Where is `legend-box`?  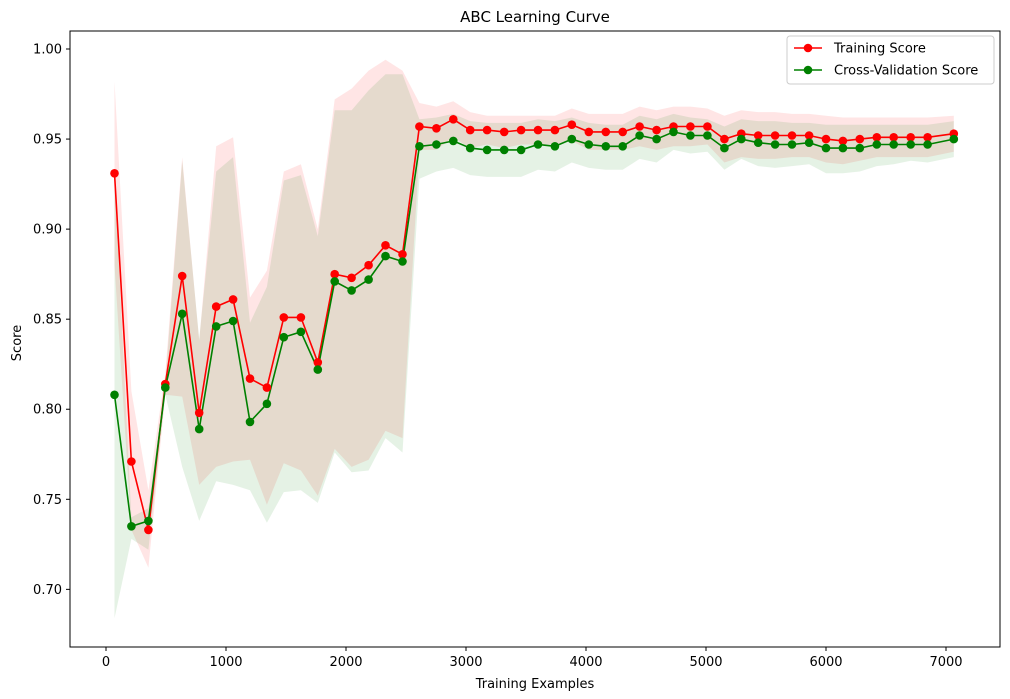
legend-box is located at coordinates (890, 60).